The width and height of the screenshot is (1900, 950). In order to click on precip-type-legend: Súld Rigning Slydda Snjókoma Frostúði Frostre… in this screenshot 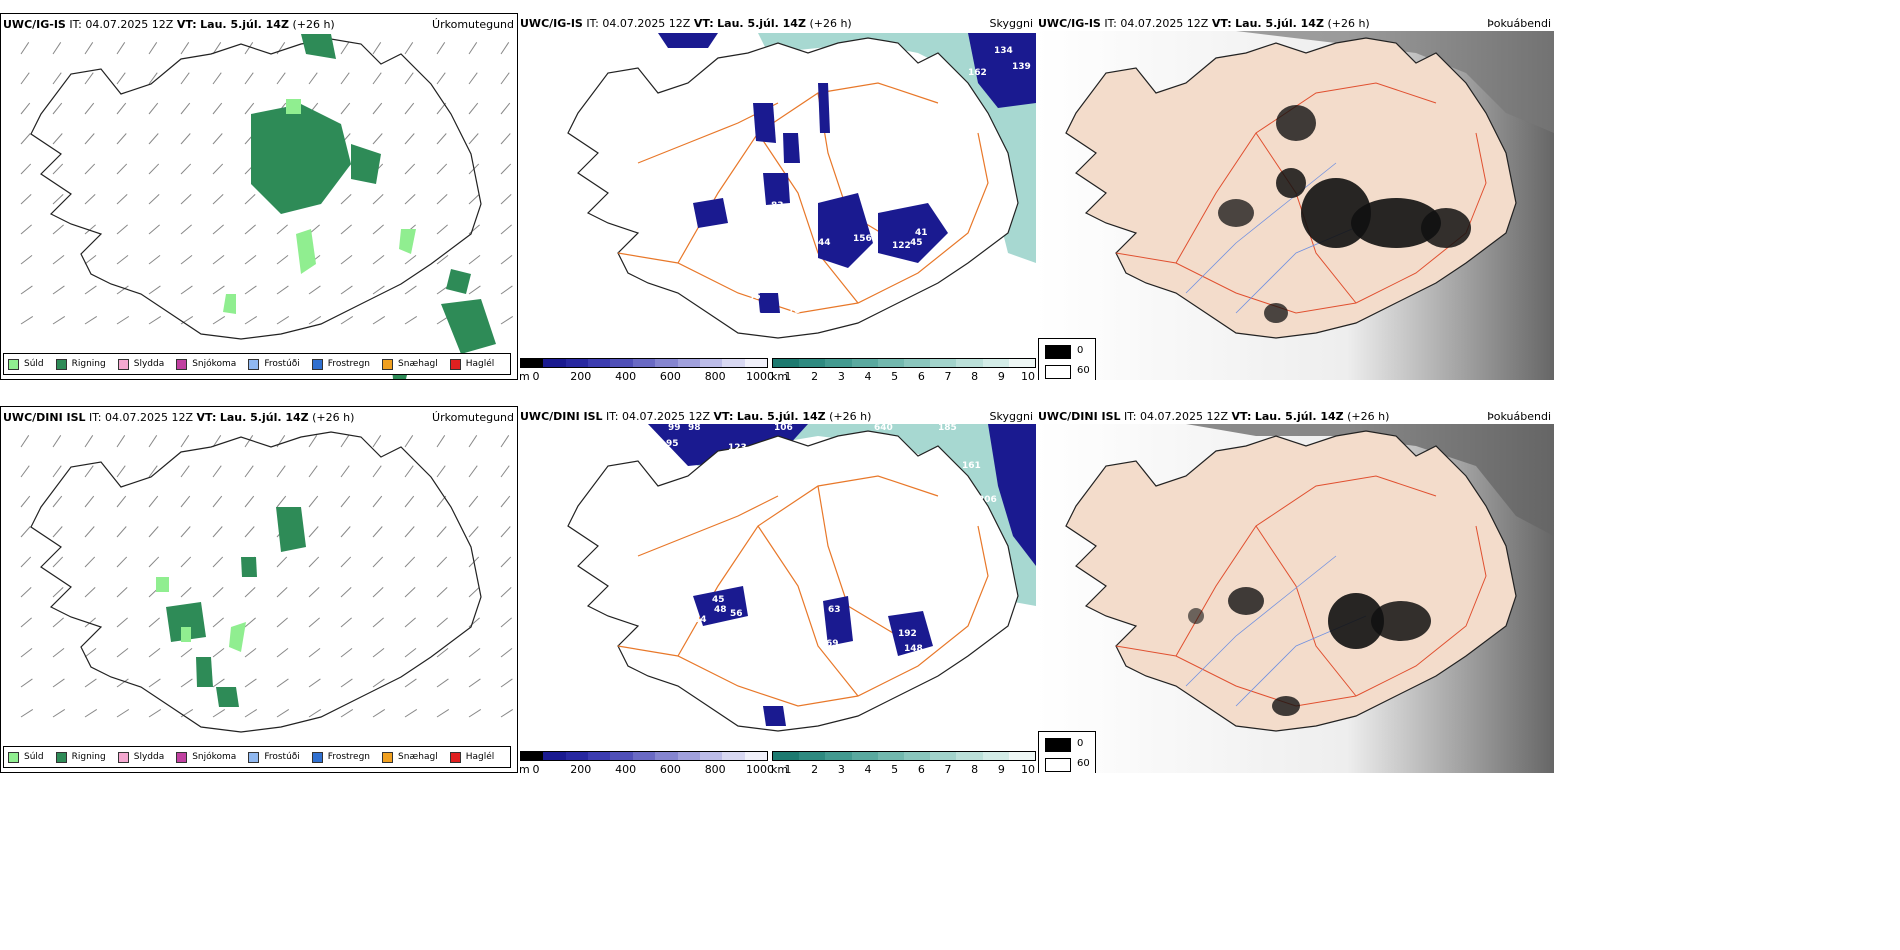, I will do `click(257, 757)`.